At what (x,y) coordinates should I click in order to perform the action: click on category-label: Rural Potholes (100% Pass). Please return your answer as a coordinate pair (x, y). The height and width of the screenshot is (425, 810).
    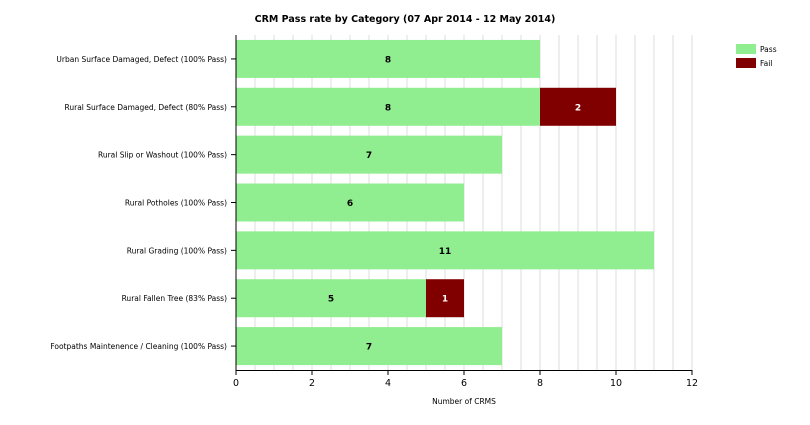
    Looking at the image, I should click on (176, 203).